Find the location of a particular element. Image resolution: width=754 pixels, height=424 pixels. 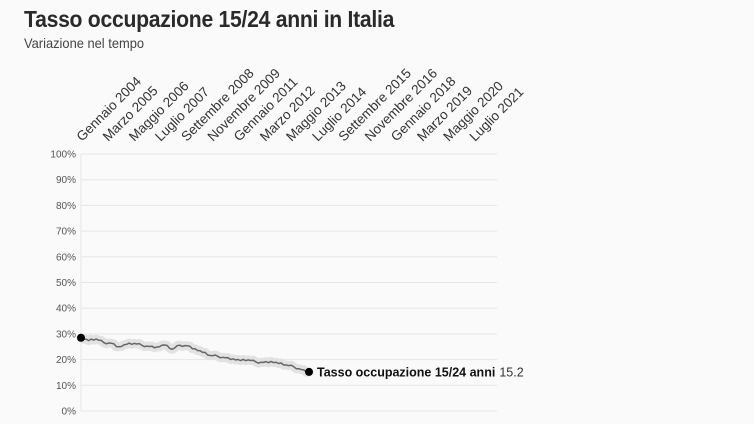

y-tick-label: 50% is located at coordinates (66, 283).